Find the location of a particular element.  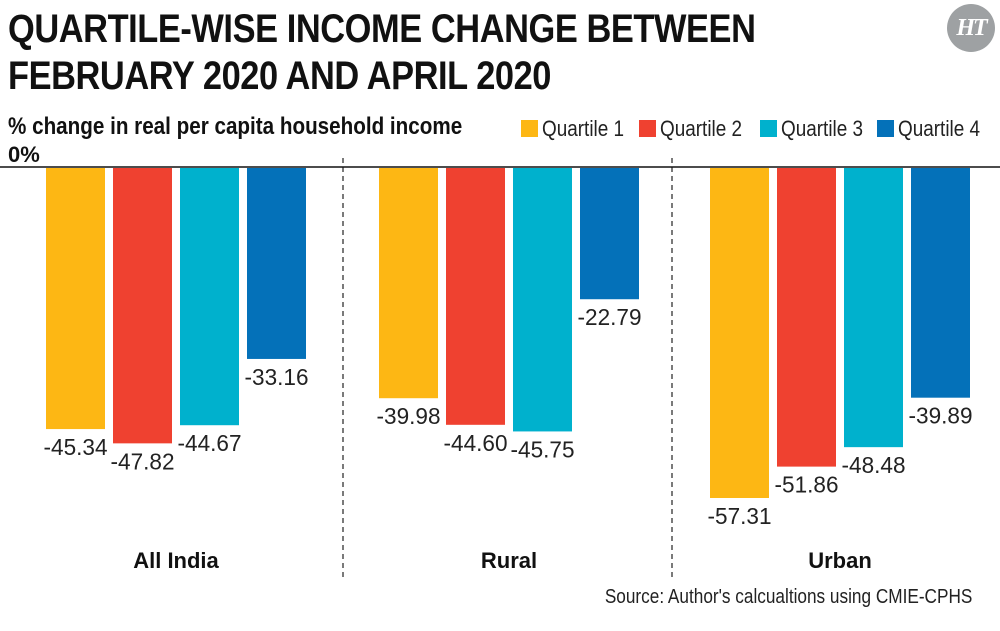

legend-label-quartile-2: Quartile 2 is located at coordinates (701, 128).